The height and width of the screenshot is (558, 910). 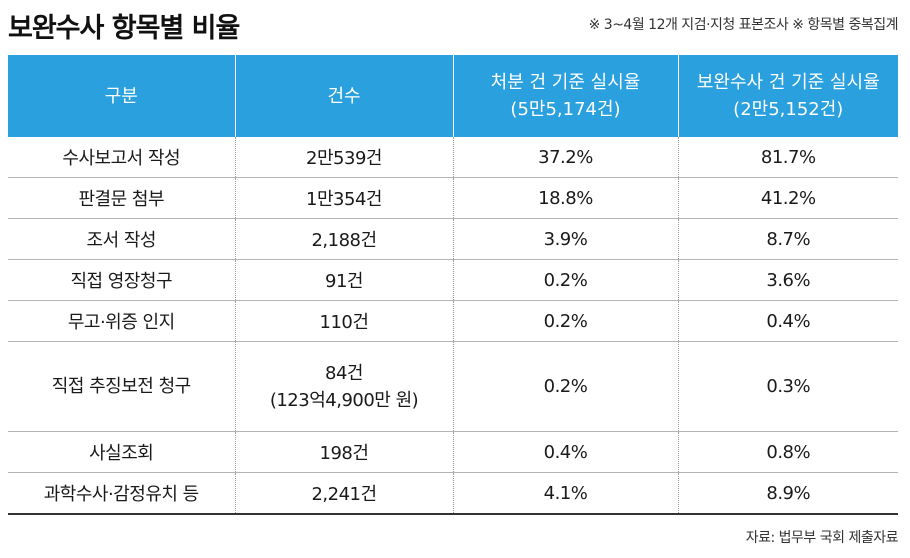 I want to click on table-row: 직접 영장청구 91건 0.2% 3.6%, so click(x=453, y=280).